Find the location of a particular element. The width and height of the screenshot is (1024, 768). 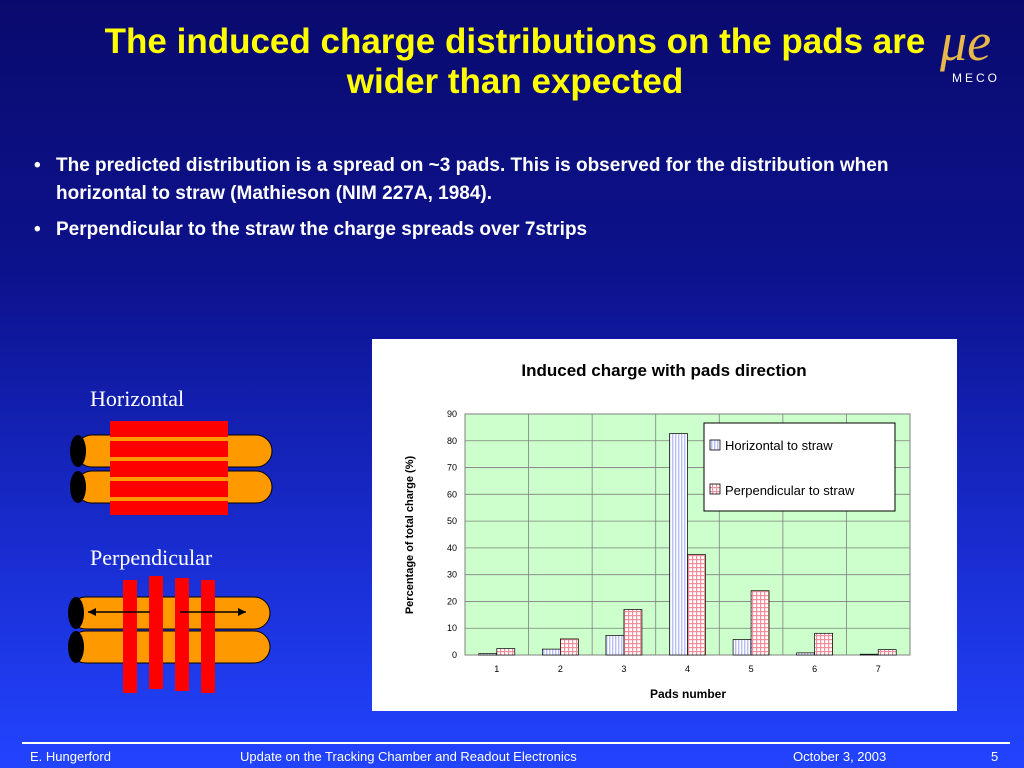

y-tick-label: 60 is located at coordinates (452, 494).